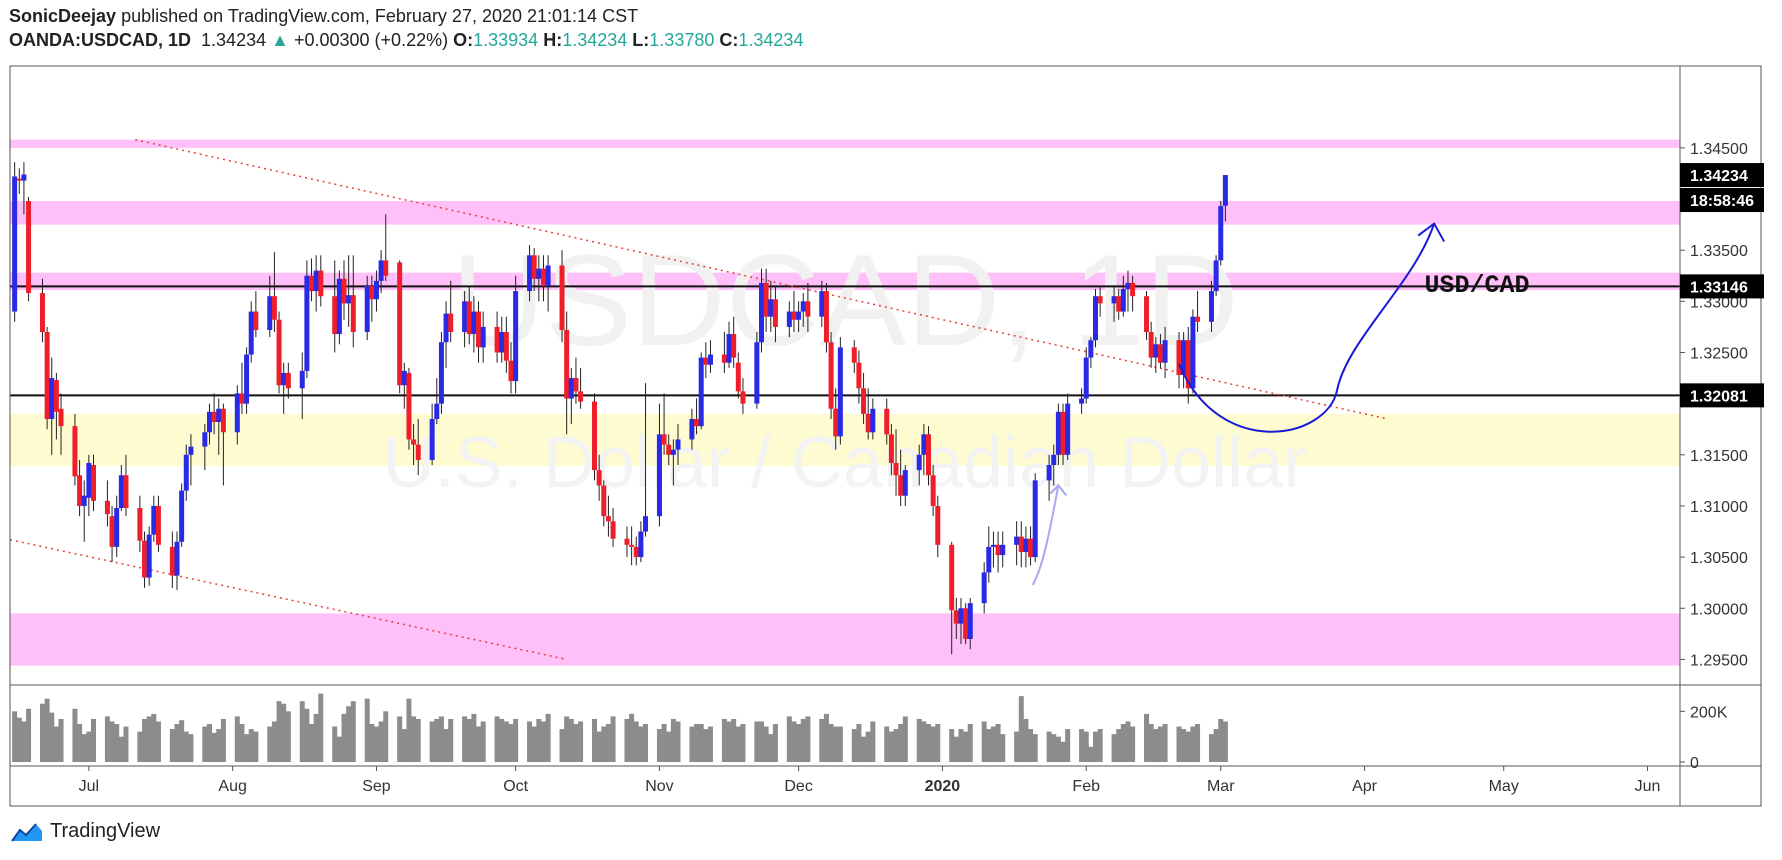  What do you see at coordinates (100, 40) in the screenshot?
I see `symbol-label: OANDA:USDCAD, 1D` at bounding box center [100, 40].